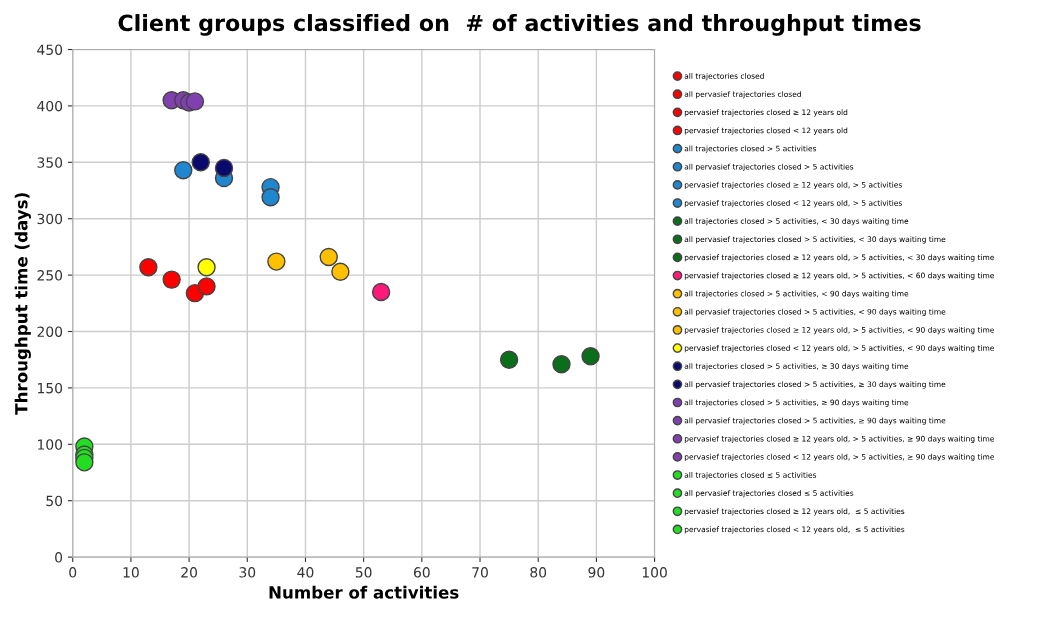 This screenshot has height=619, width=1039. I want to click on y-tick-label: 150, so click(50, 388).